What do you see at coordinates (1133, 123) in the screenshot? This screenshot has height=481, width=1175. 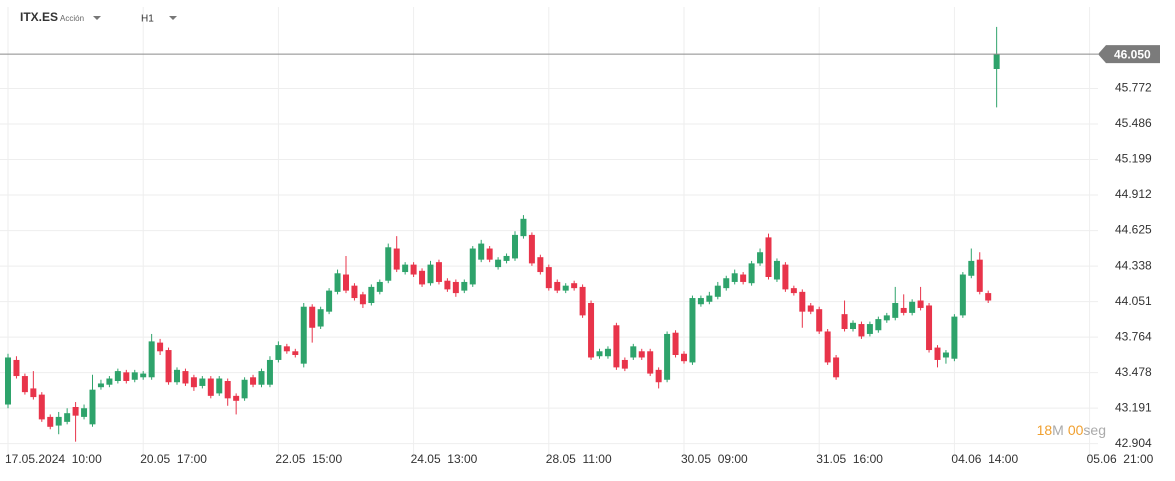 I see `y-tick-label: 45.486` at bounding box center [1133, 123].